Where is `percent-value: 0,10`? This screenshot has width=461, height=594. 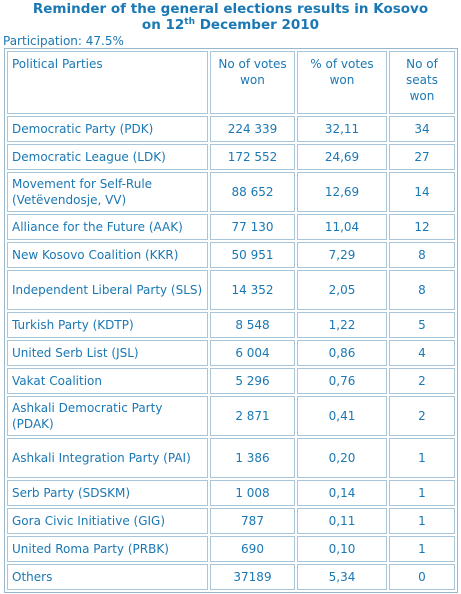 percent-value: 0,10 is located at coordinates (342, 549).